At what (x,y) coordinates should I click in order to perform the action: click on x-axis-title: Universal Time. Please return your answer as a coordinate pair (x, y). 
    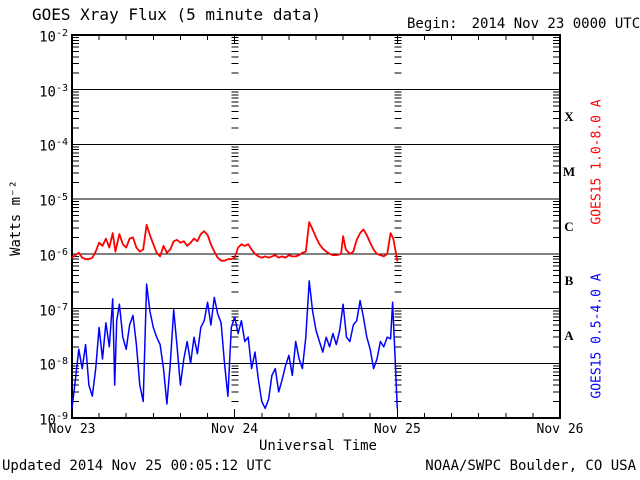
    Looking at the image, I should click on (317, 446).